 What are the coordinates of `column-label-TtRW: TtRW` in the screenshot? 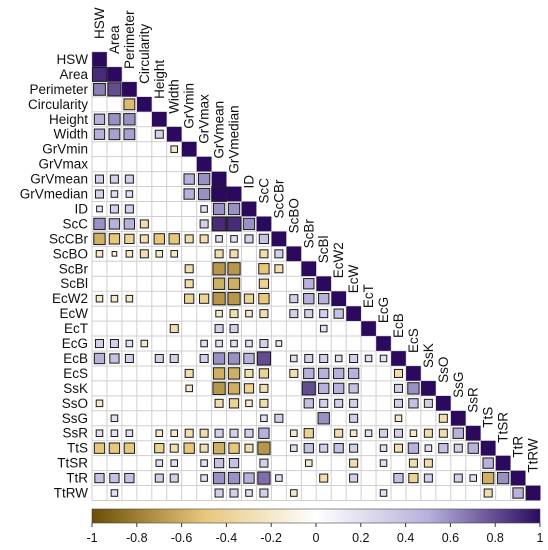 It's located at (533, 455).